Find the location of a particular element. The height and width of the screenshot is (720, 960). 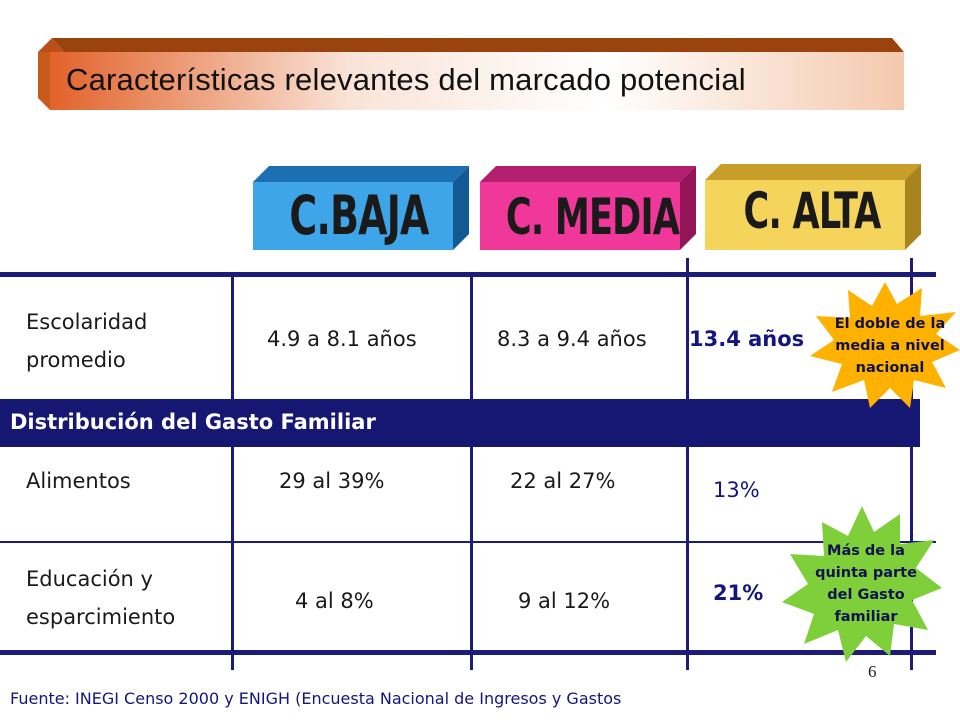

row-label-alimentos: Alimentos is located at coordinates (78, 481).